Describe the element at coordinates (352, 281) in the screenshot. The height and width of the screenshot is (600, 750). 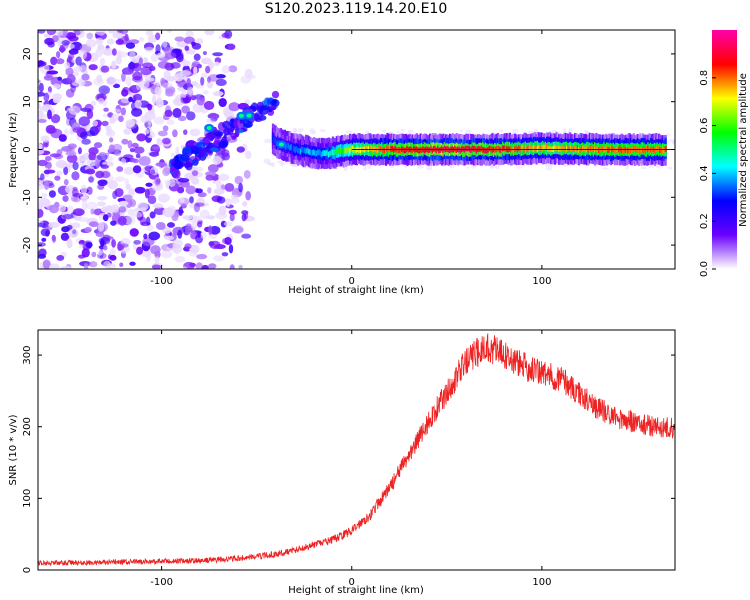
I see `spectrogram-x-tick-label: 0` at that location.